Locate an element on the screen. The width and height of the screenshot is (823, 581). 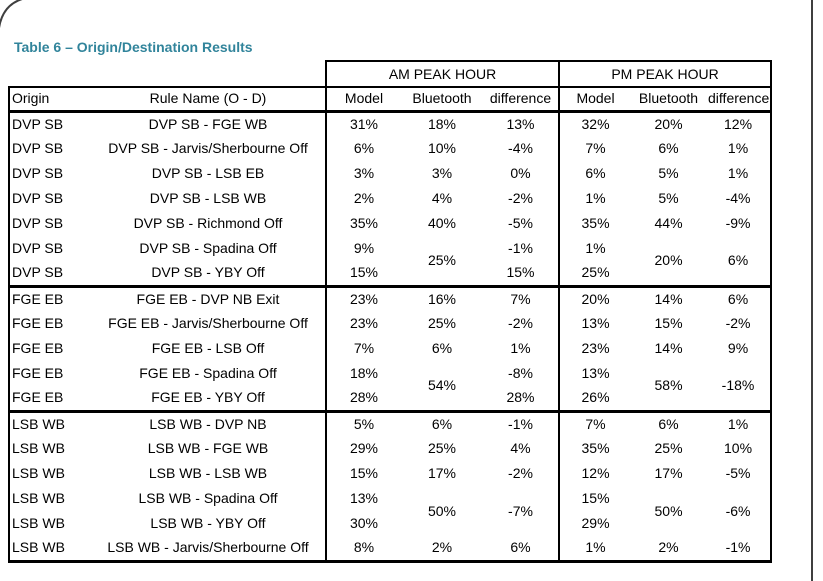
page-corner-curve-decoration is located at coordinates (11, 14).